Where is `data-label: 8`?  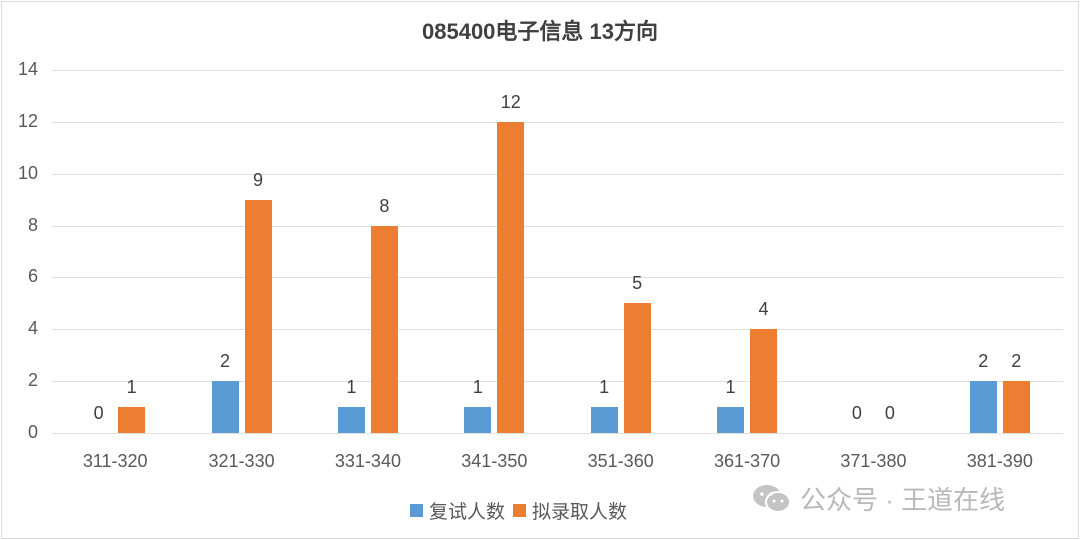 data-label: 8 is located at coordinates (384, 205).